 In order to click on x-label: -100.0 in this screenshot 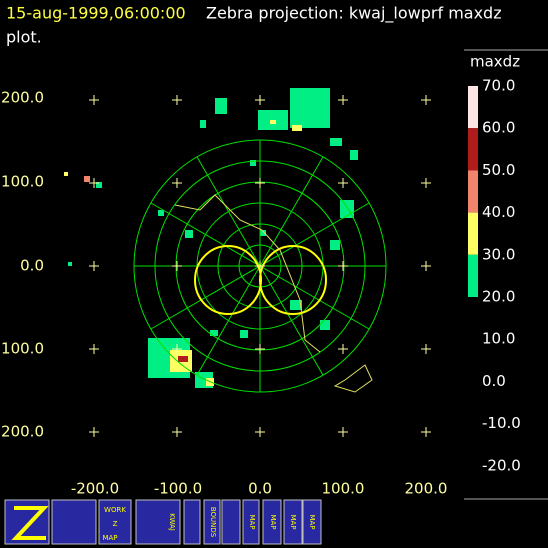, I will do `click(178, 489)`.